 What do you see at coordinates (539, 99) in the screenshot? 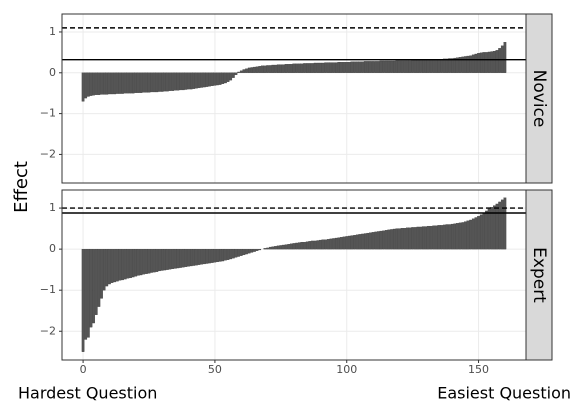
I see `strip-label: Novice` at bounding box center [539, 99].